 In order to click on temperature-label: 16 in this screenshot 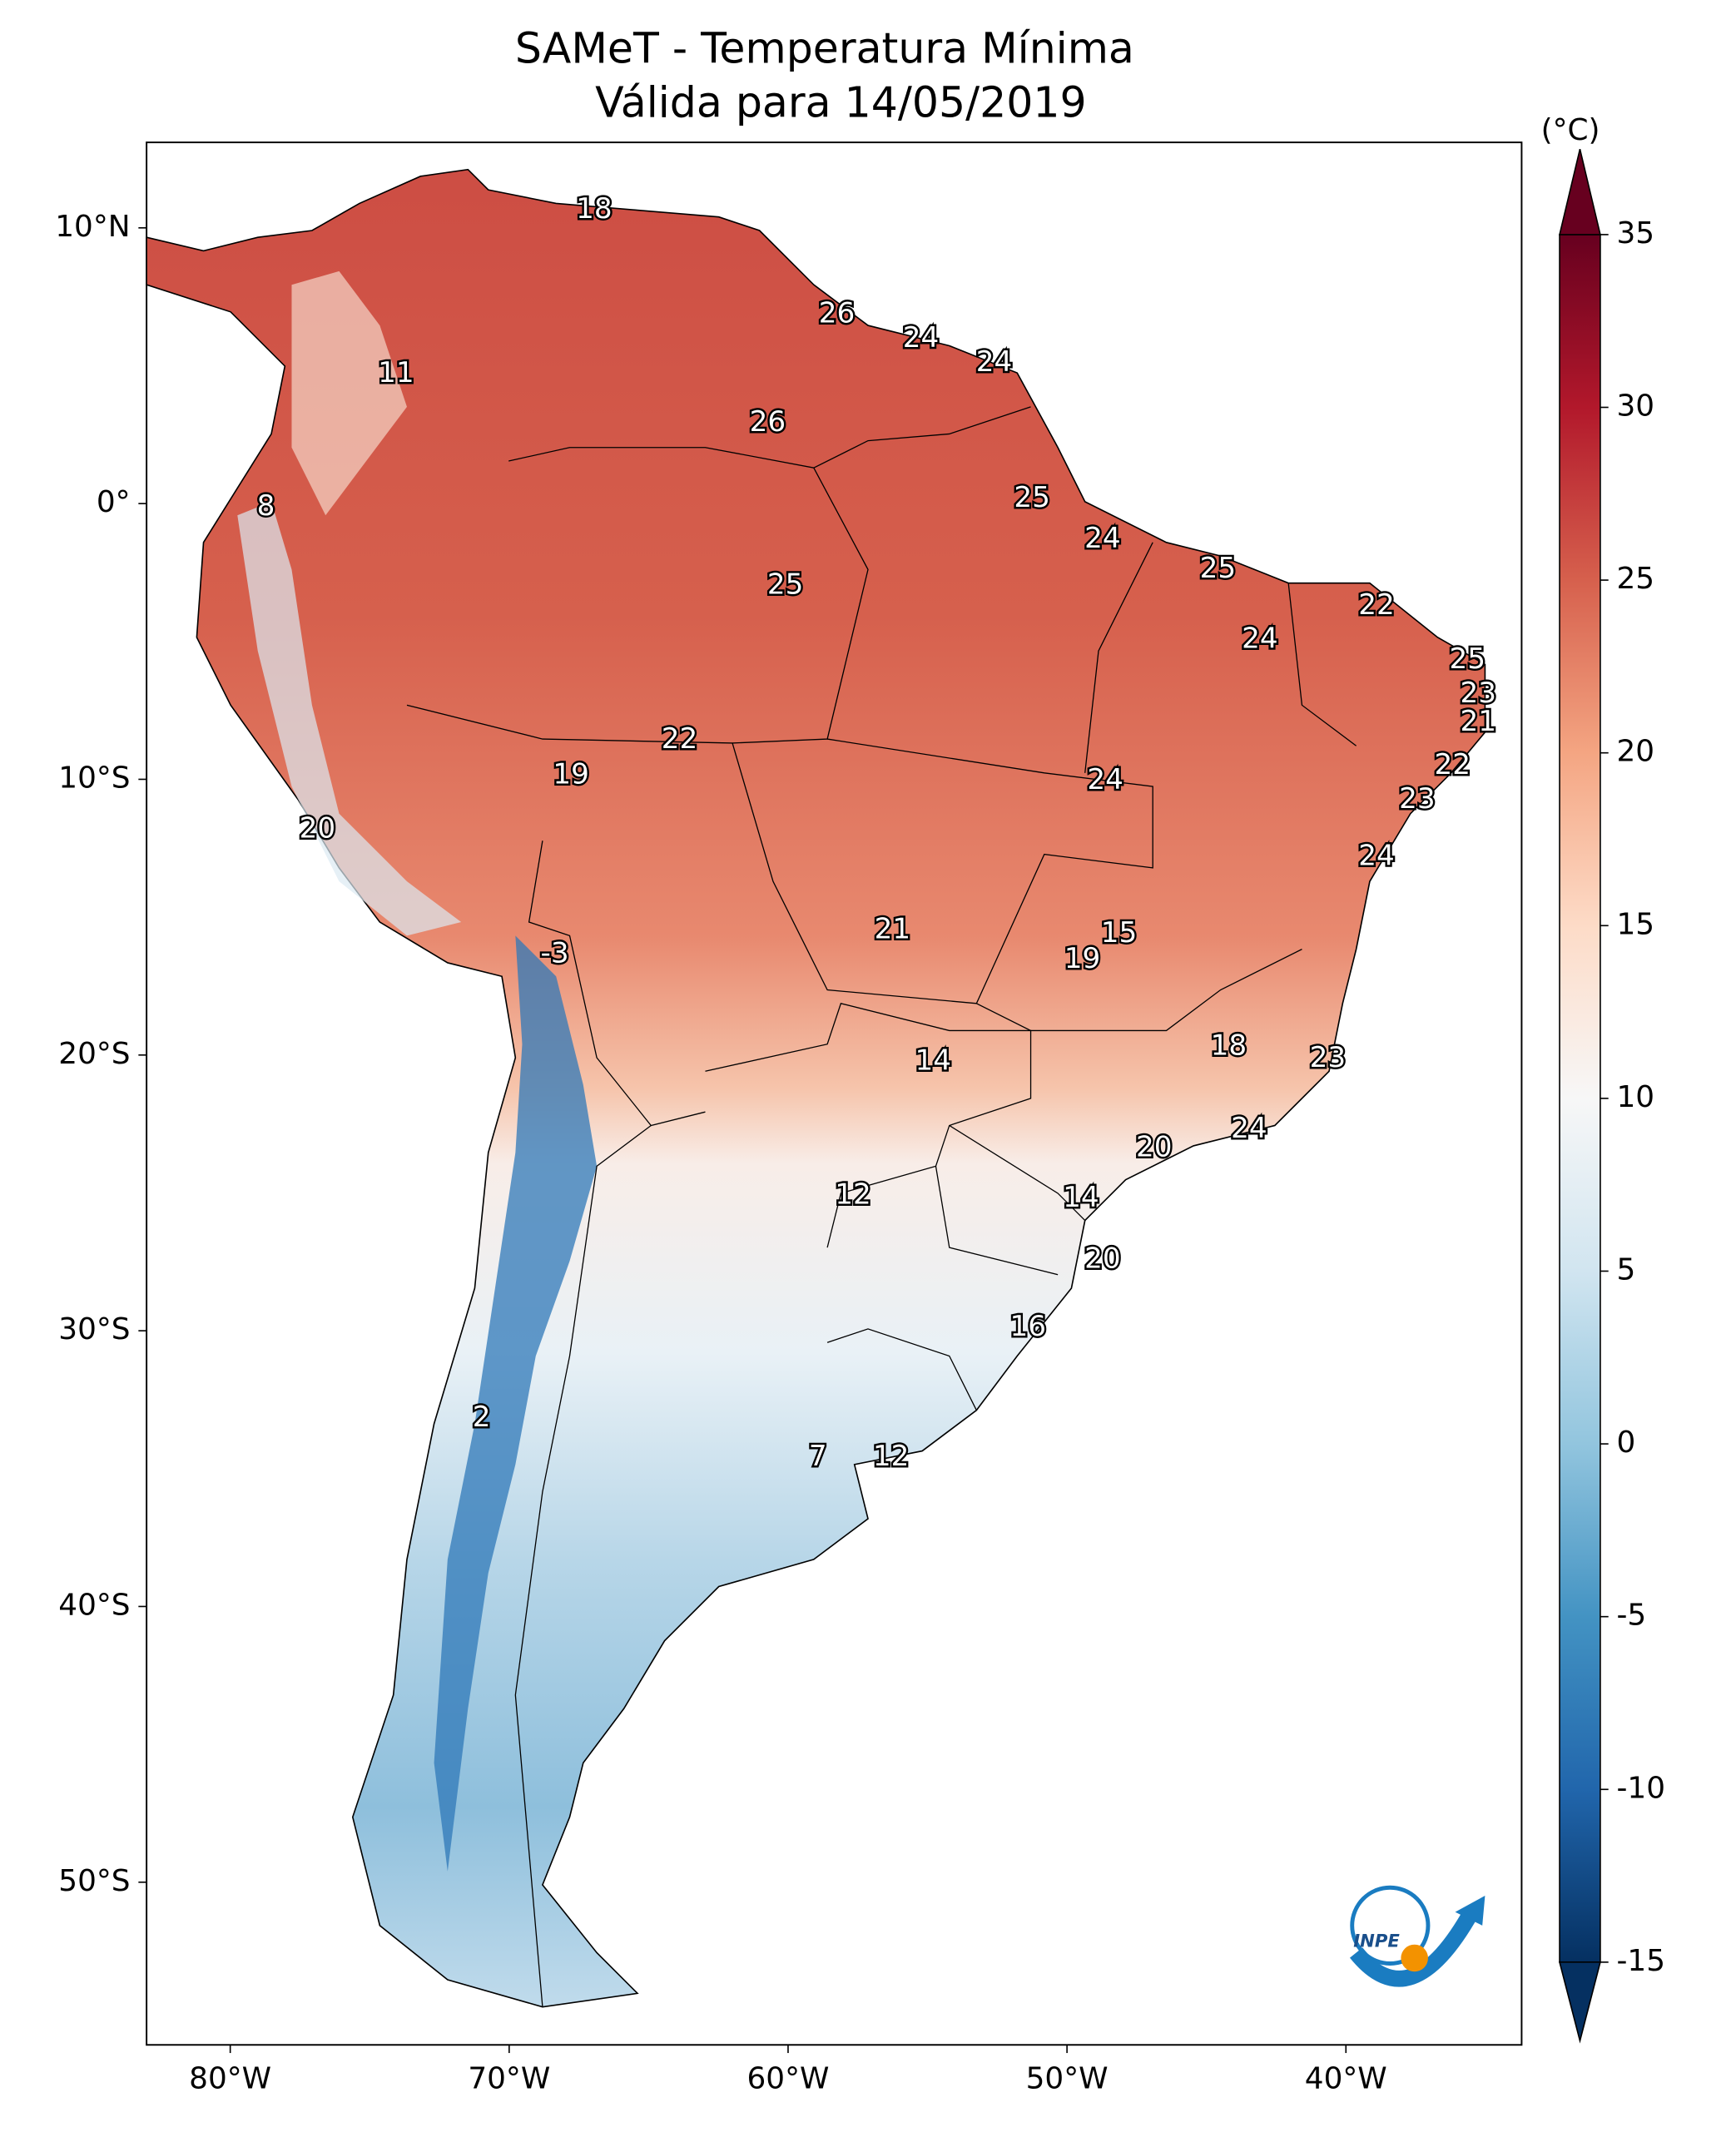, I will do `click(1028, 1326)`.